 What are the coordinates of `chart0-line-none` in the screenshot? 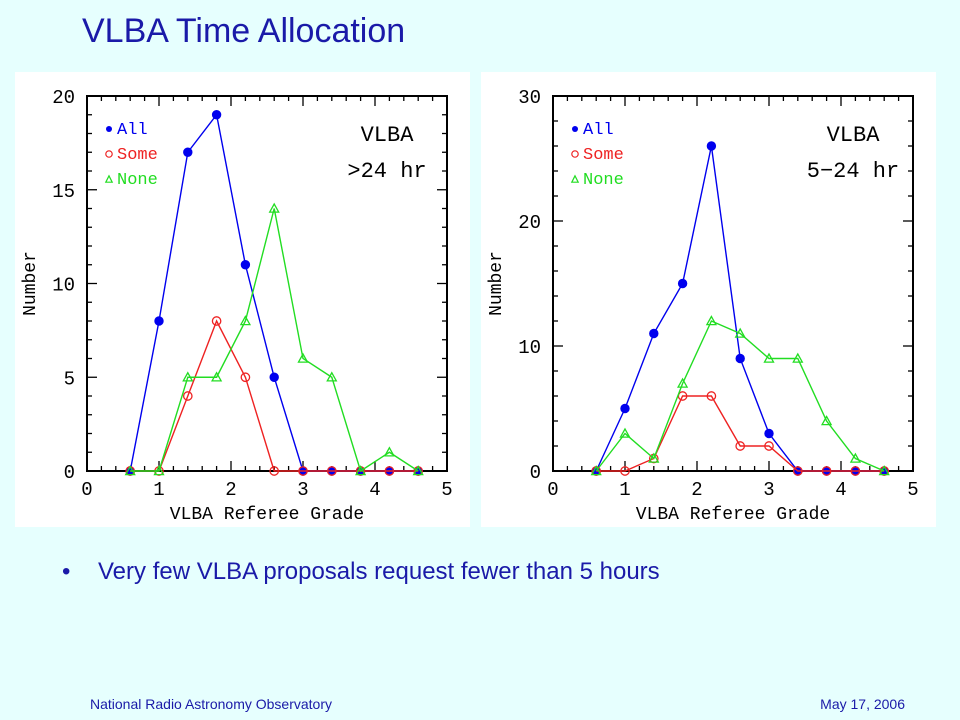 It's located at (274, 340).